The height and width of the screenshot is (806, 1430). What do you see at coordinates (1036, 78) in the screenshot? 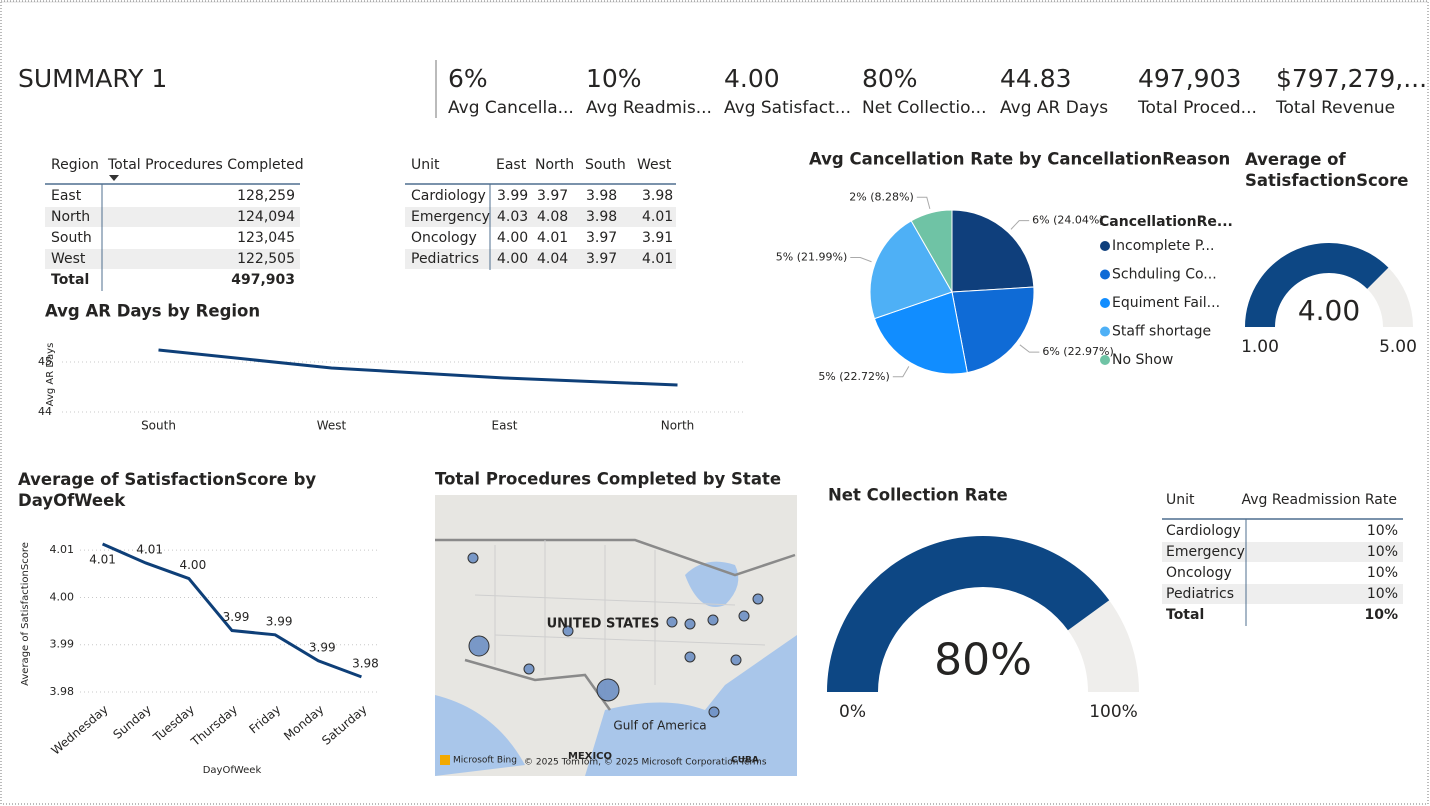
I see `kpi-value: 44.83` at bounding box center [1036, 78].